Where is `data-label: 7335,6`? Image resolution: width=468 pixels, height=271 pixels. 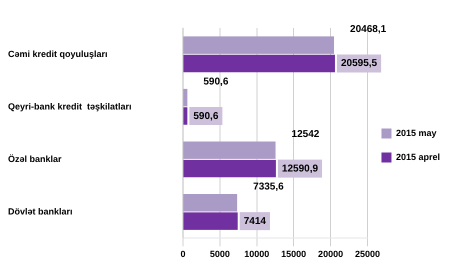 data-label: 7335,6 is located at coordinates (268, 186).